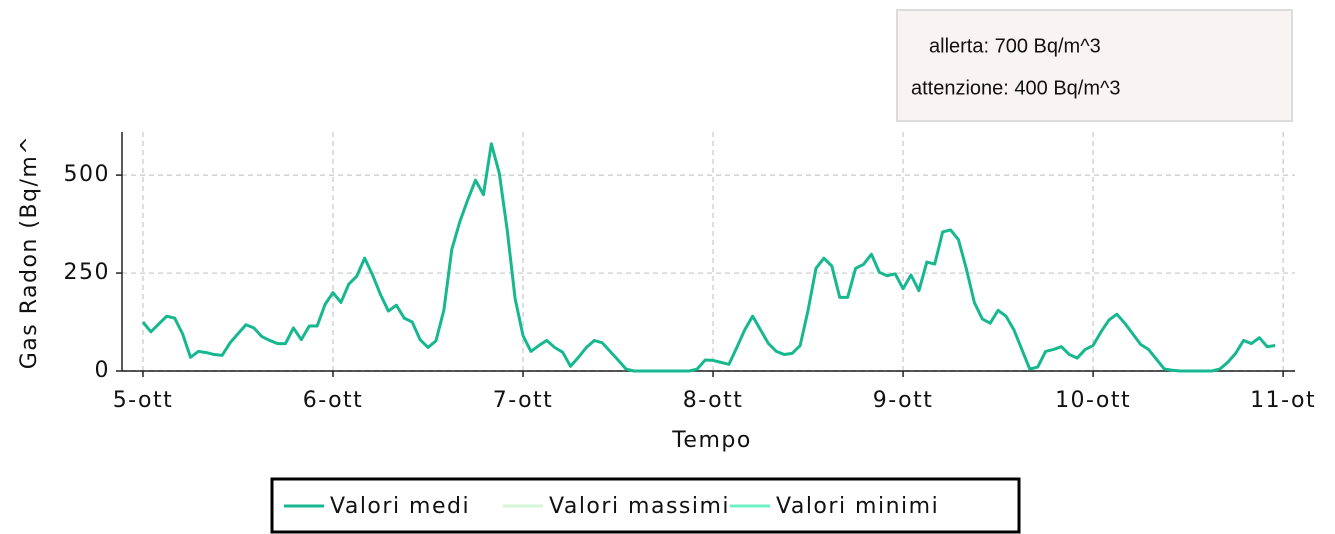  I want to click on legend, so click(645, 505).